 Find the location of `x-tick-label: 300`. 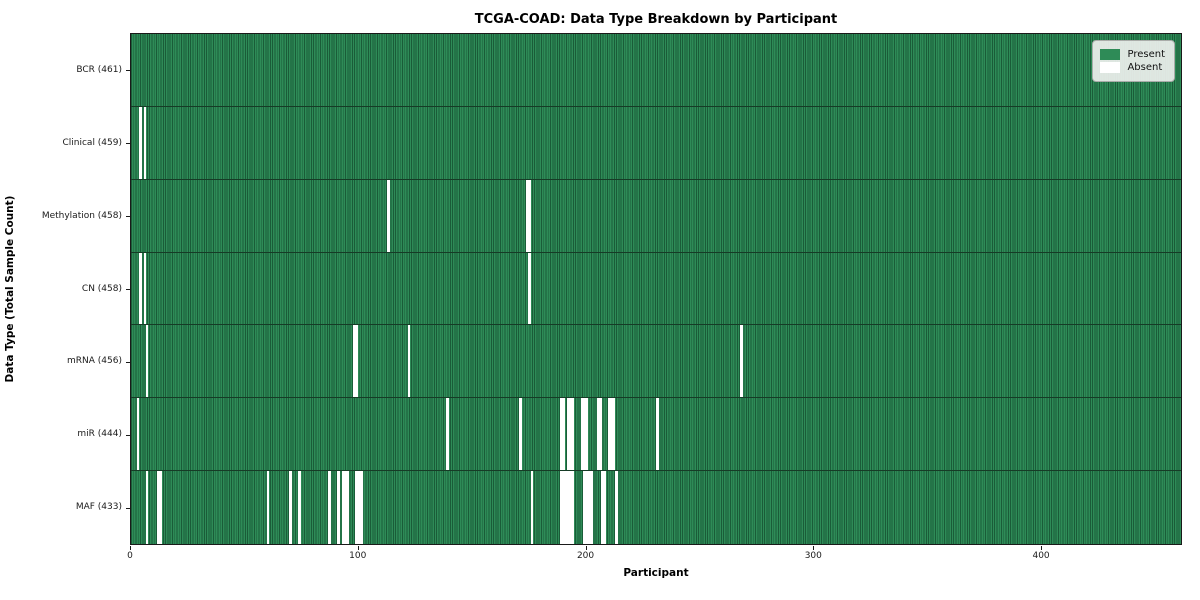

x-tick-label: 300 is located at coordinates (813, 556).